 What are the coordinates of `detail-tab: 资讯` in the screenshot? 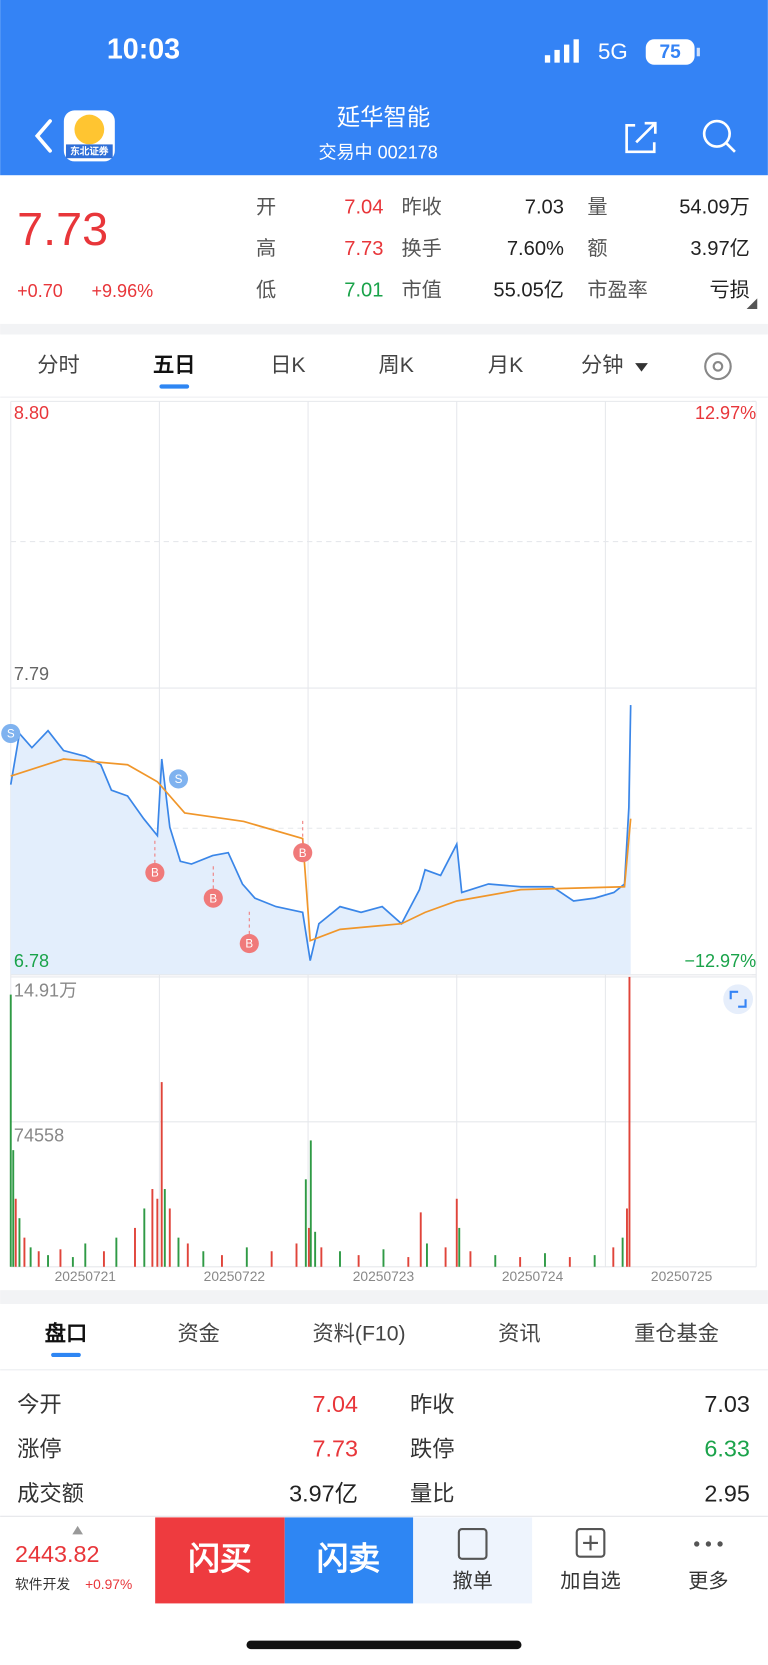 It's located at (519, 1333).